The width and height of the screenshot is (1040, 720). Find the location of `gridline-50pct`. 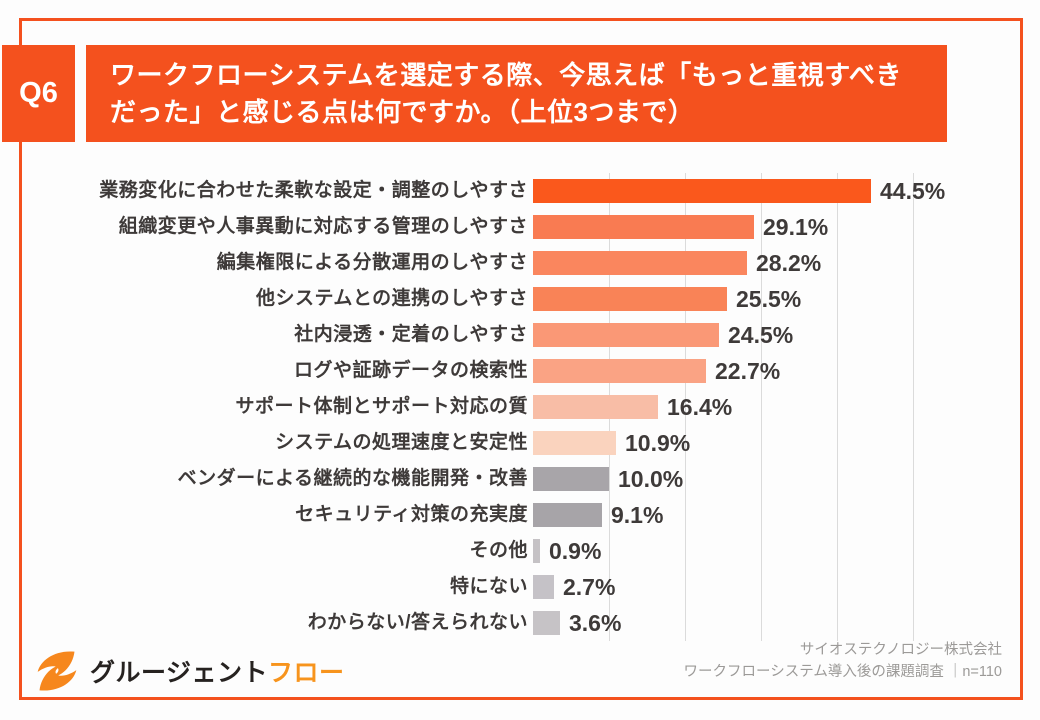

gridline-50pct is located at coordinates (913, 407).